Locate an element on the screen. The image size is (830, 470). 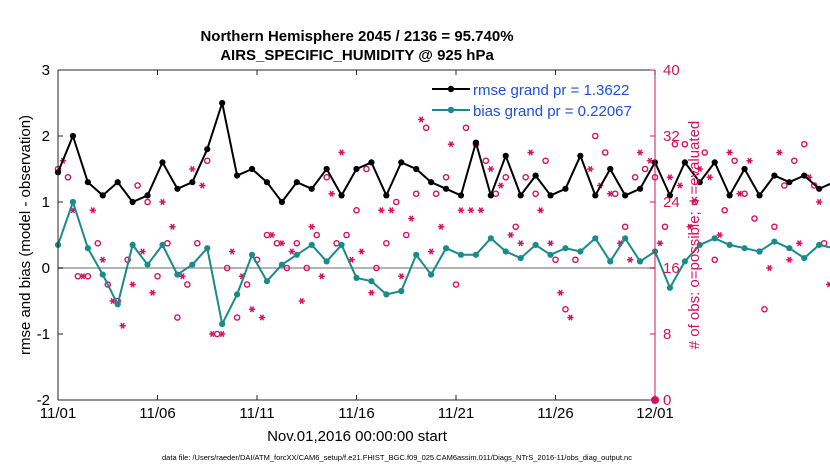
x-tick-label: 11/06 is located at coordinates (157, 413).